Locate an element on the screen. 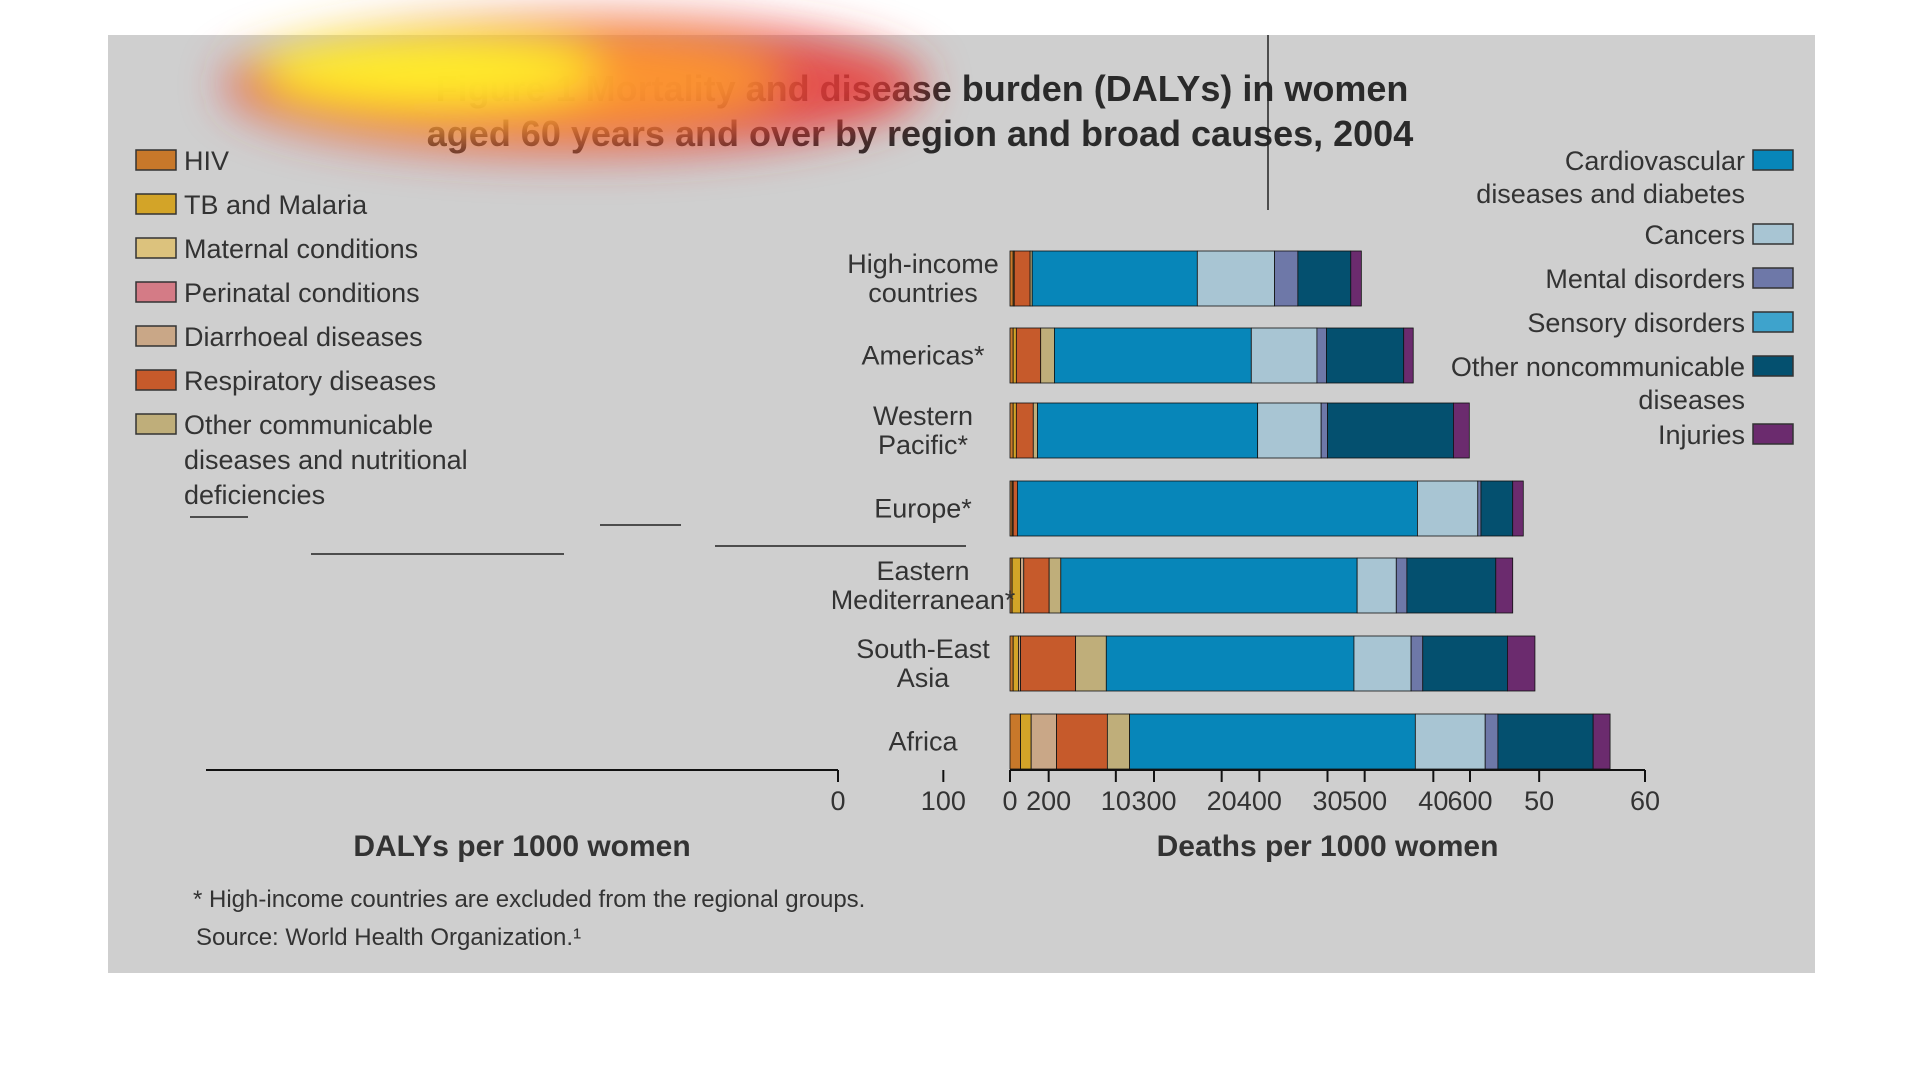 This screenshot has height=1067, width=1914. x-tick-label: 200 is located at coordinates (1048, 801).